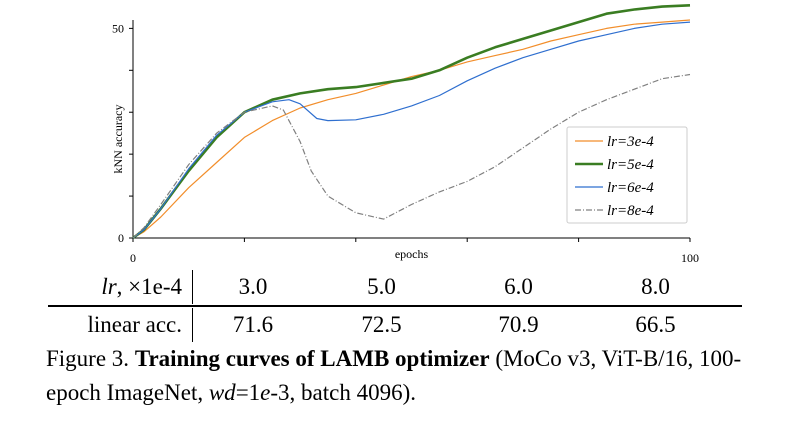  What do you see at coordinates (133, 258) in the screenshot?
I see `x-tick-label: 0` at bounding box center [133, 258].